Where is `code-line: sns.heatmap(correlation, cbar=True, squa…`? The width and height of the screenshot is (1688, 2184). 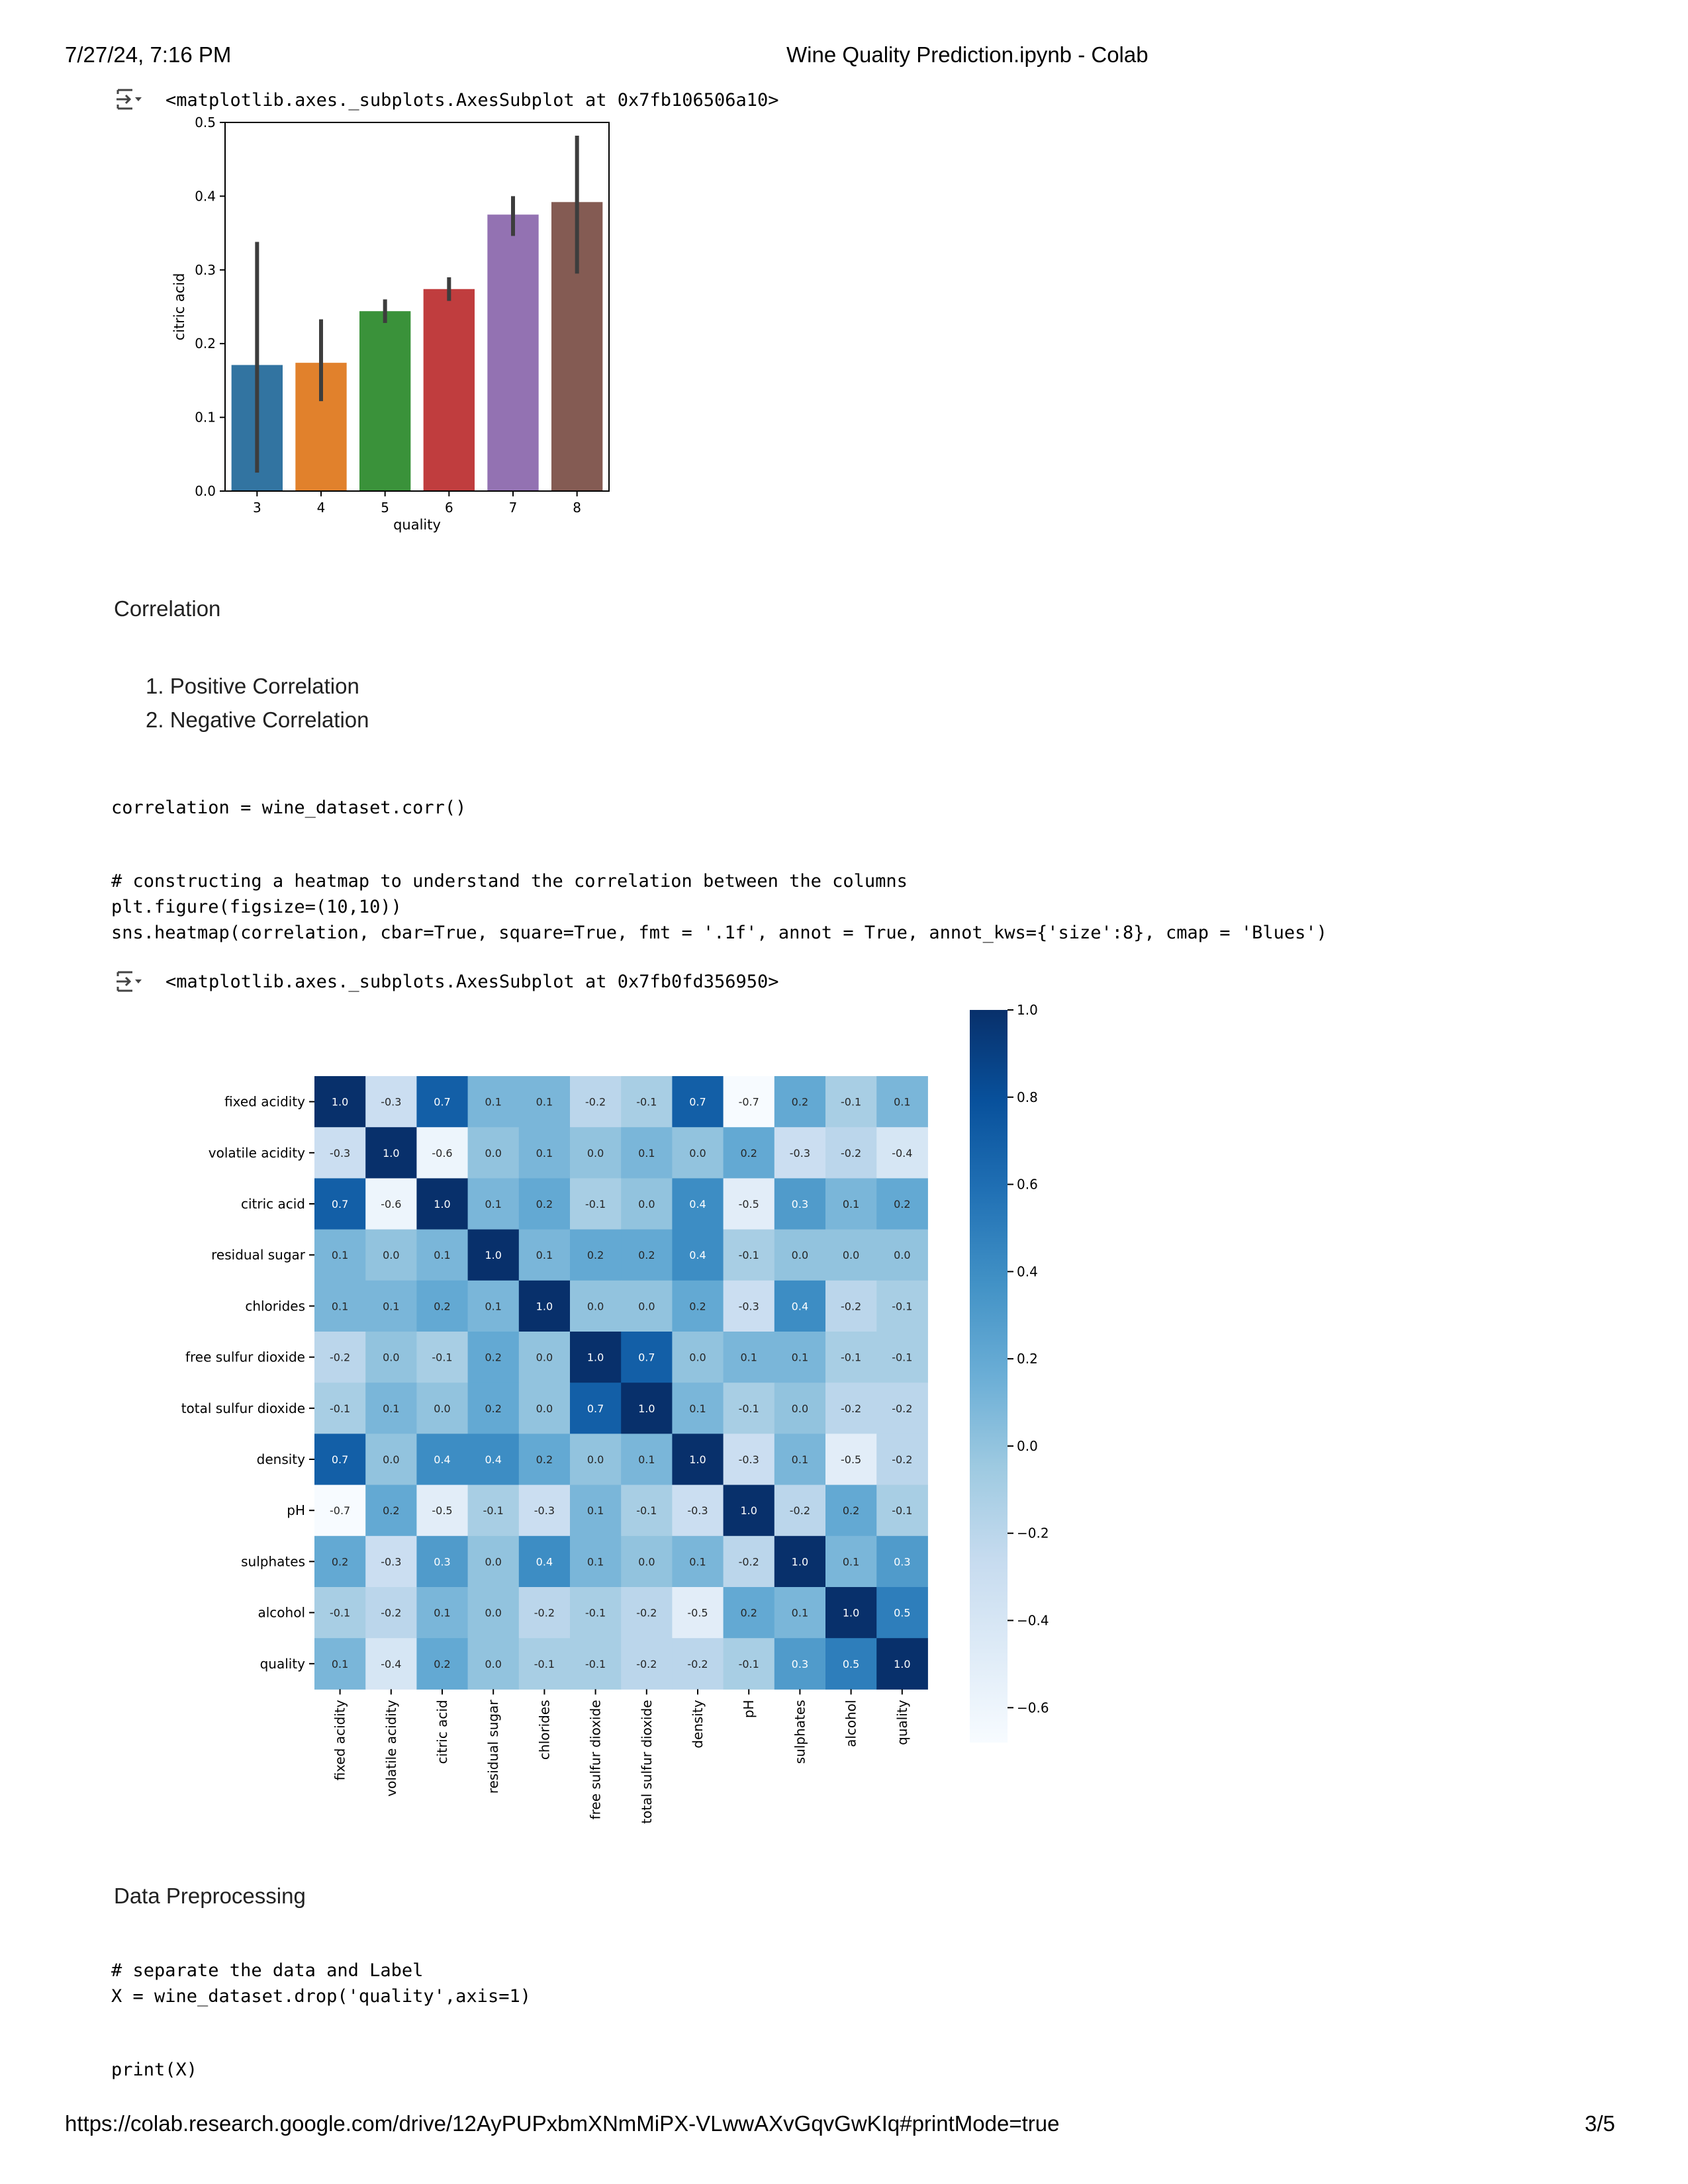 code-line: sns.heatmap(correlation, cbar=True, squa… is located at coordinates (719, 933).